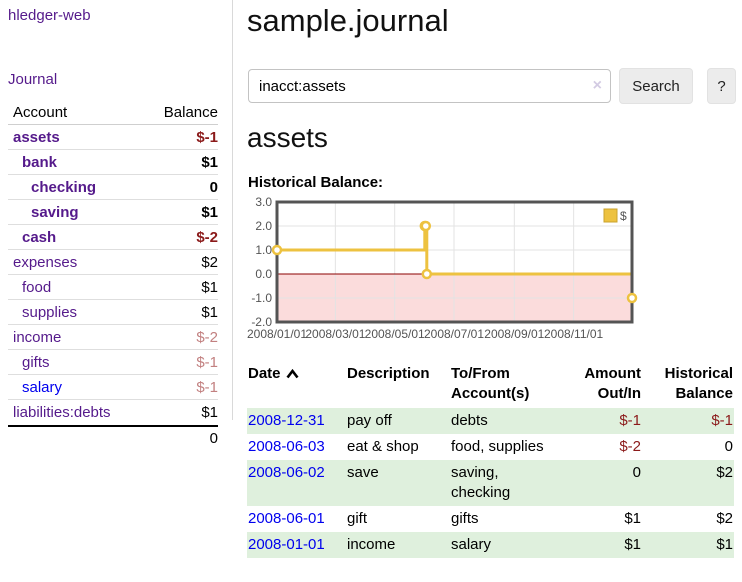 This screenshot has width=742, height=582. I want to click on tx-date-cell: 2008-06-02, so click(296, 483).